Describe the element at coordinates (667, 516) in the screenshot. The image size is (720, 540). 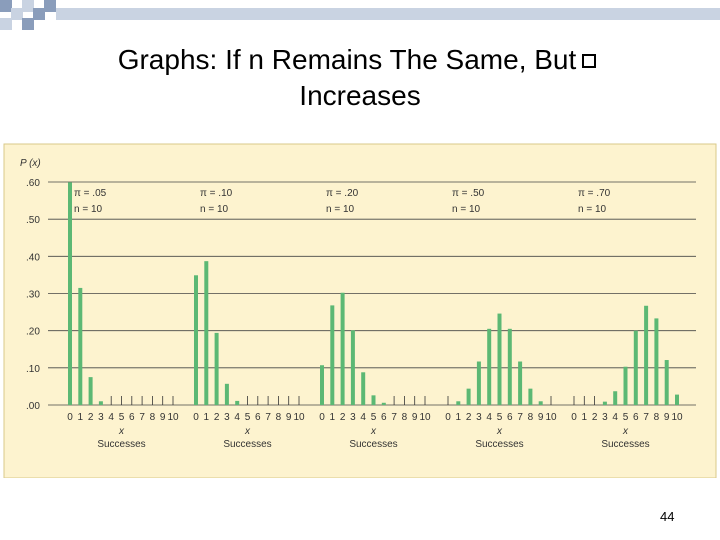
I see `page-number: 44` at that location.